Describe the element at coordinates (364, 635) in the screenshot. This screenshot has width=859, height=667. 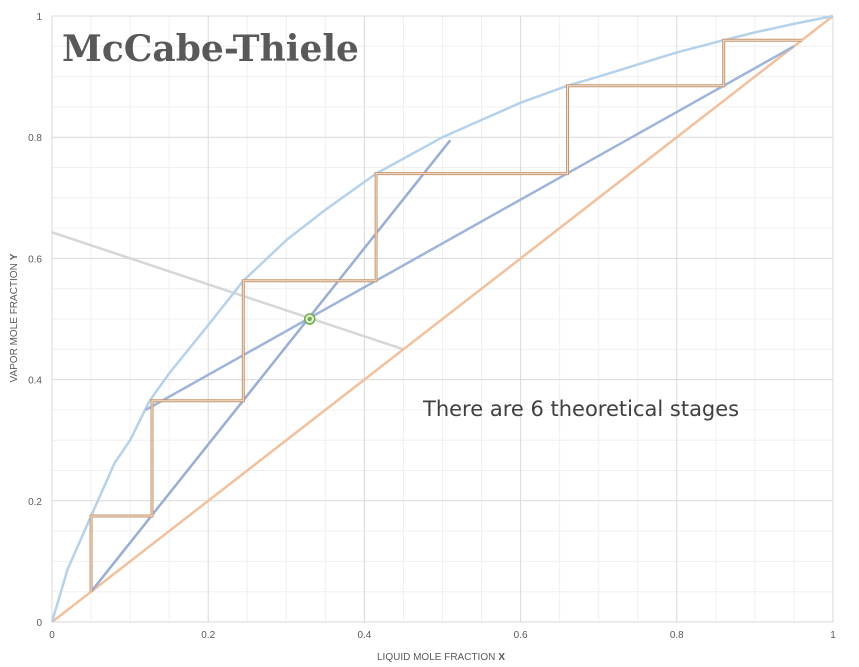
I see `x-tick-label: 0.4` at that location.